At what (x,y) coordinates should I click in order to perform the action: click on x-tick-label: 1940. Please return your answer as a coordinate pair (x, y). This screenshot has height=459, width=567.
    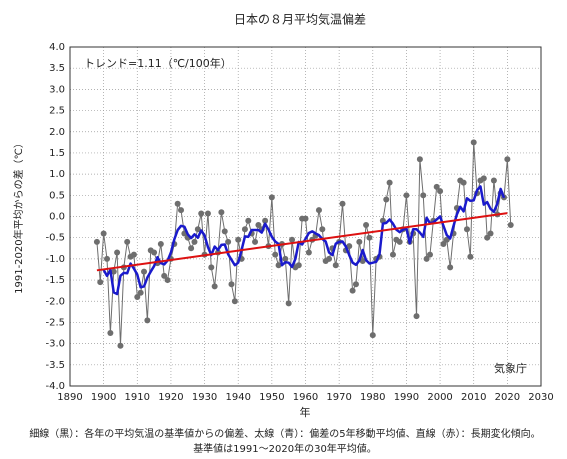
    Looking at the image, I should click on (237, 397).